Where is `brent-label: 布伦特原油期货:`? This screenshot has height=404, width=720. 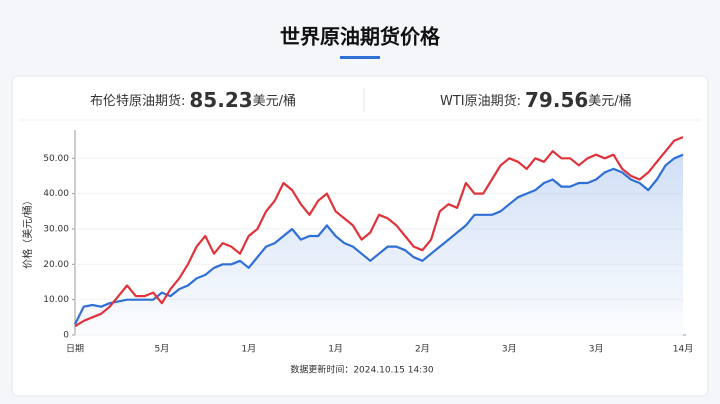
brent-label: 布伦特原油期货: is located at coordinates (137, 101).